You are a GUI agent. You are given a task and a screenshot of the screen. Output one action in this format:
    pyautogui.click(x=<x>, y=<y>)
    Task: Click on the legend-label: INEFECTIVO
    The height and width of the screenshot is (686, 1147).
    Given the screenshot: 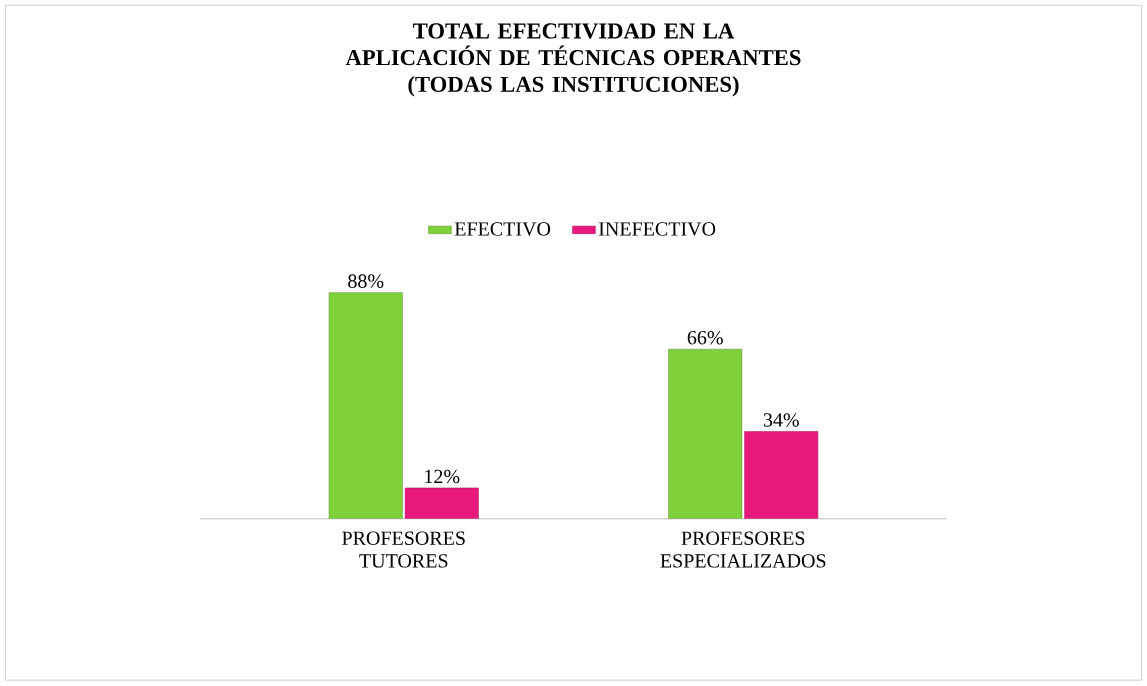 What is the action you would take?
    pyautogui.click(x=657, y=229)
    